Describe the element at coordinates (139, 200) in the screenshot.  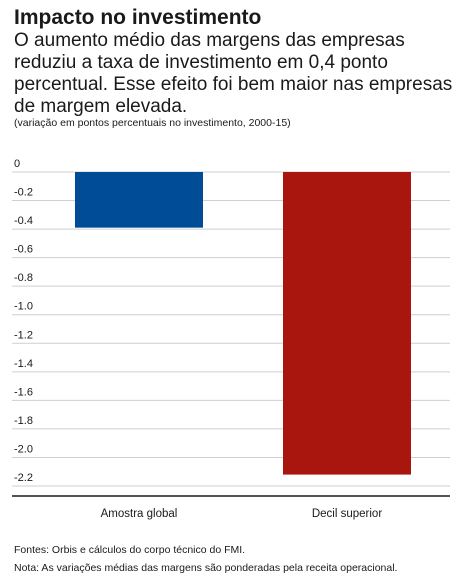
I see `bar-amostra-global` at that location.